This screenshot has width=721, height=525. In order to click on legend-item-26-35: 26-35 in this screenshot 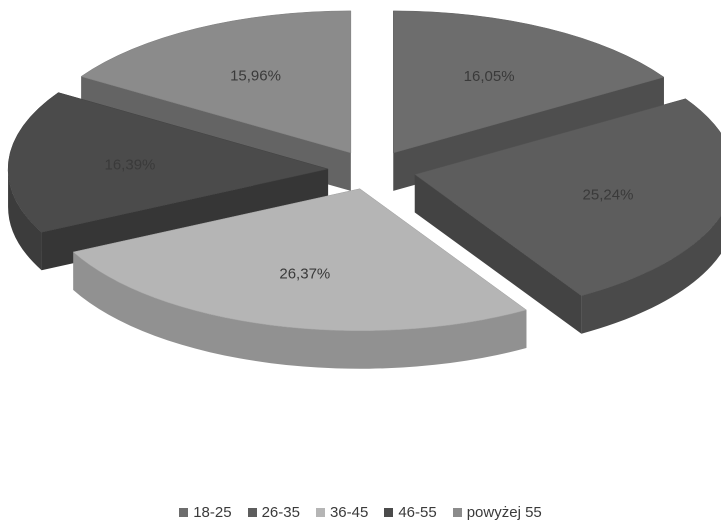, I will do `click(273, 512)`.